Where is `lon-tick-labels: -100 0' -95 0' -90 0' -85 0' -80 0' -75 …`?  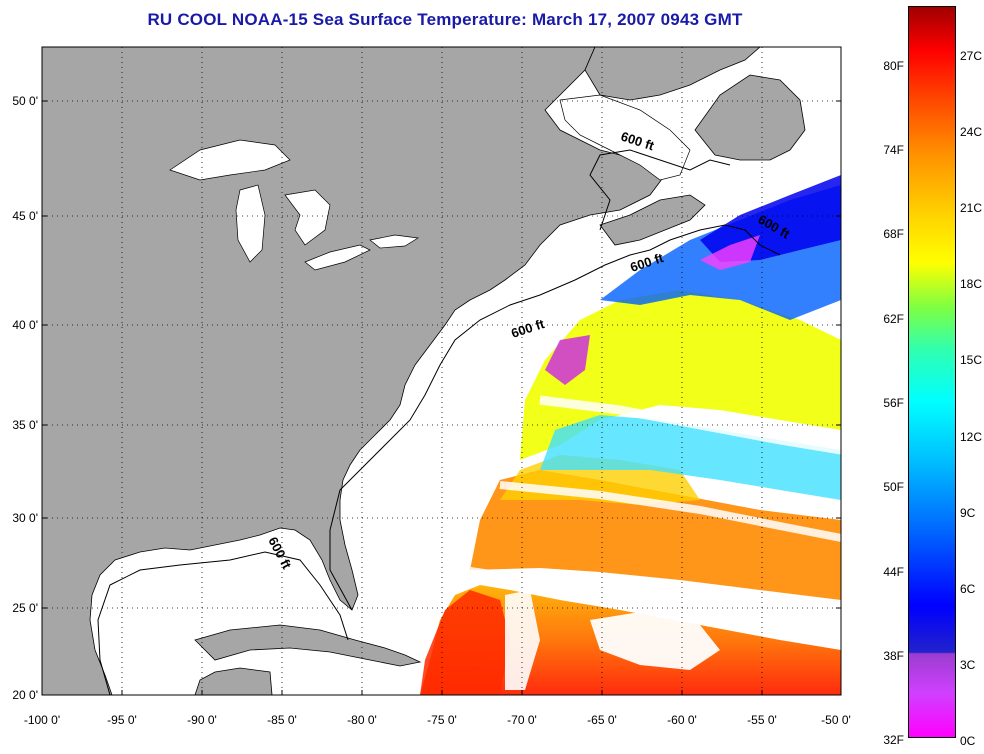 lon-tick-labels: -100 0' -95 0' -90 0' -85 0' -80 0' -75 … is located at coordinates (437, 720).